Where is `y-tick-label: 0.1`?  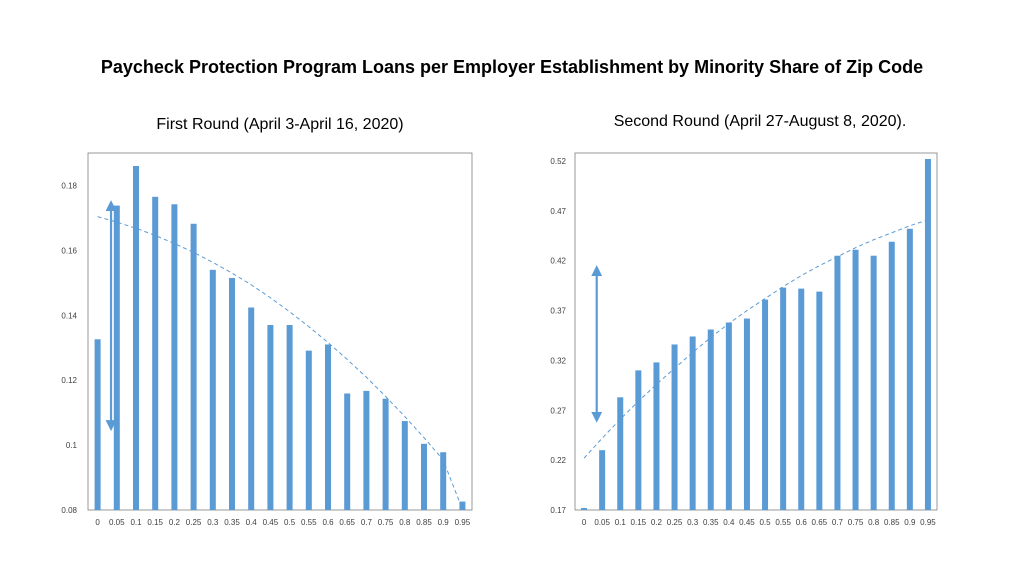 y-tick-label: 0.1 is located at coordinates (72, 445).